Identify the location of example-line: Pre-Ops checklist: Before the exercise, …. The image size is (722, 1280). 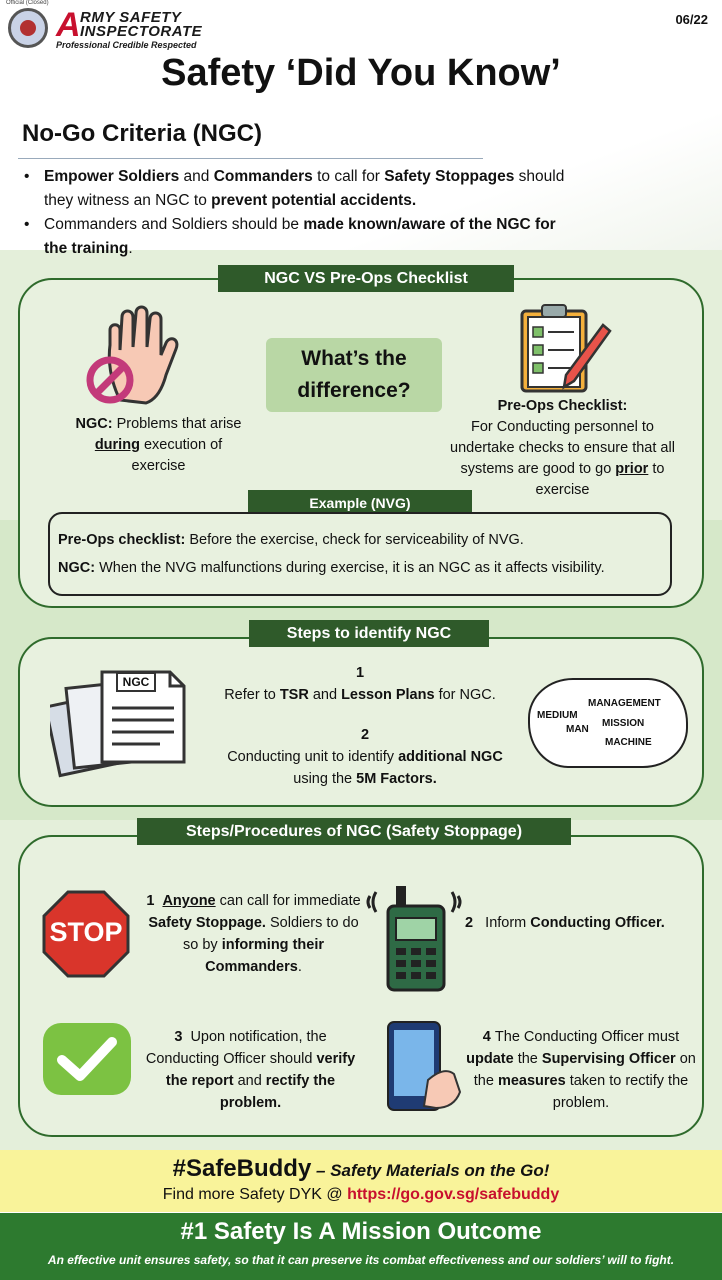
(359, 540).